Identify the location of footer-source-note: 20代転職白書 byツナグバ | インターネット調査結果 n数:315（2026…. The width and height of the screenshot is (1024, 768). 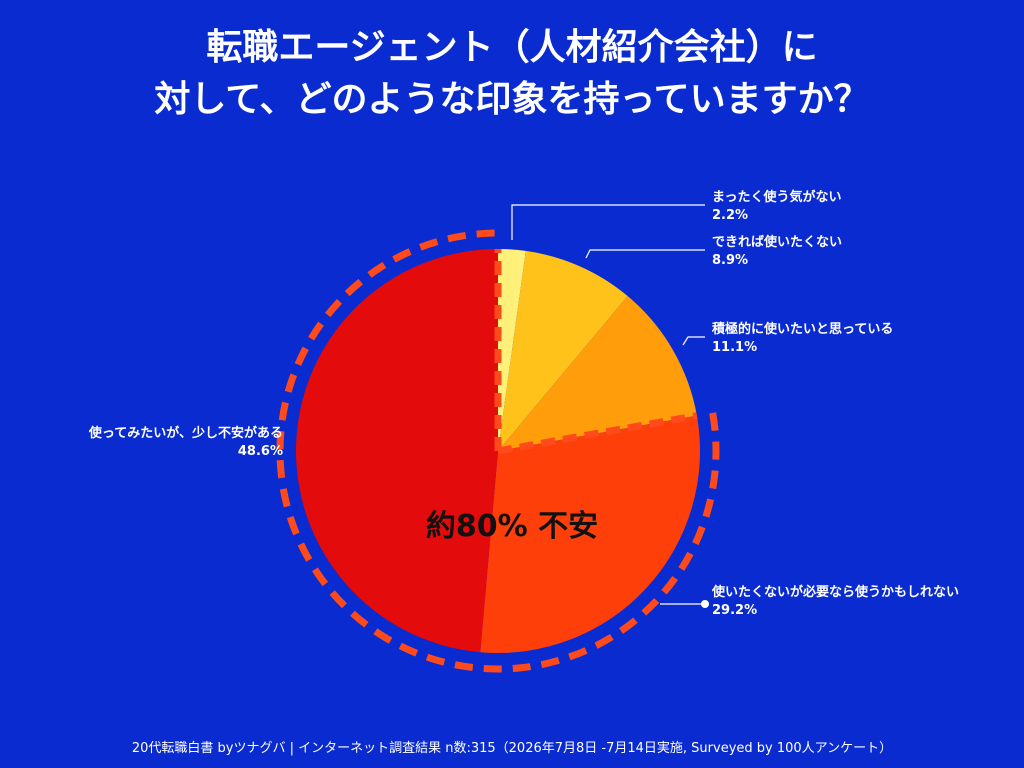
(512, 748).